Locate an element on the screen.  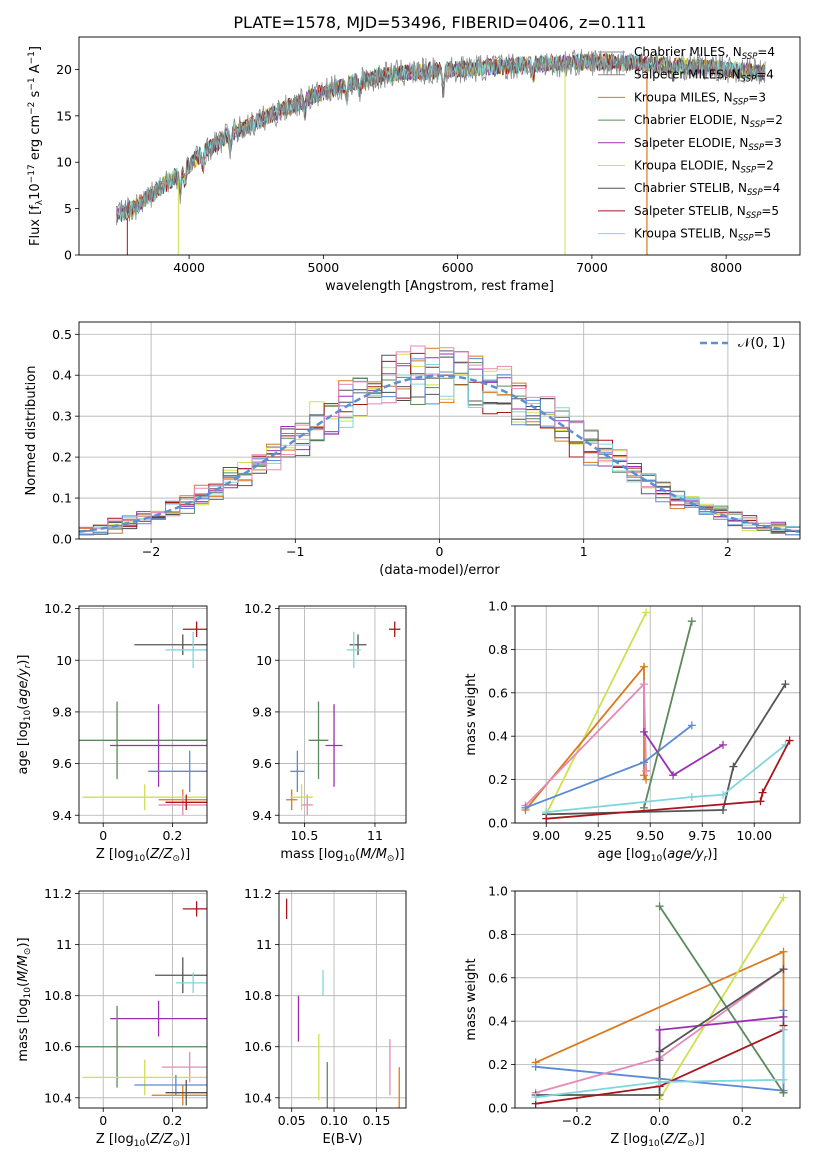
massweight-vs-age-ytick-label: 0.8 is located at coordinates (498, 649).